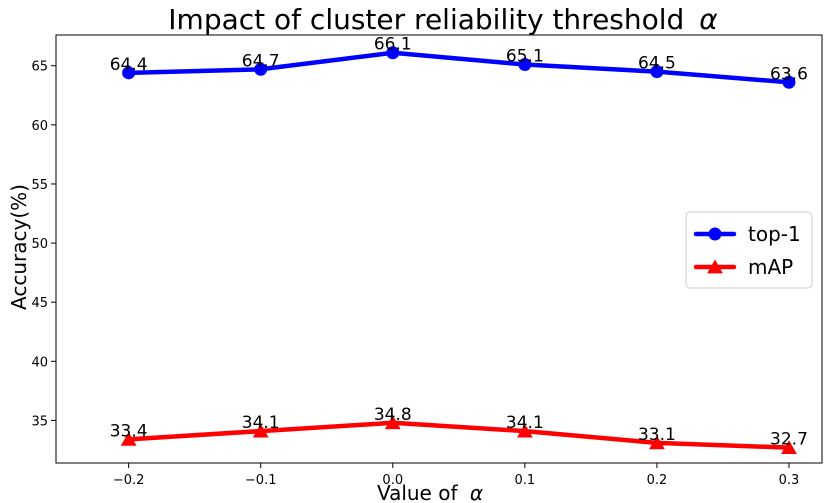  What do you see at coordinates (747, 234) in the screenshot?
I see `legend-item-top-1: top-1` at bounding box center [747, 234].